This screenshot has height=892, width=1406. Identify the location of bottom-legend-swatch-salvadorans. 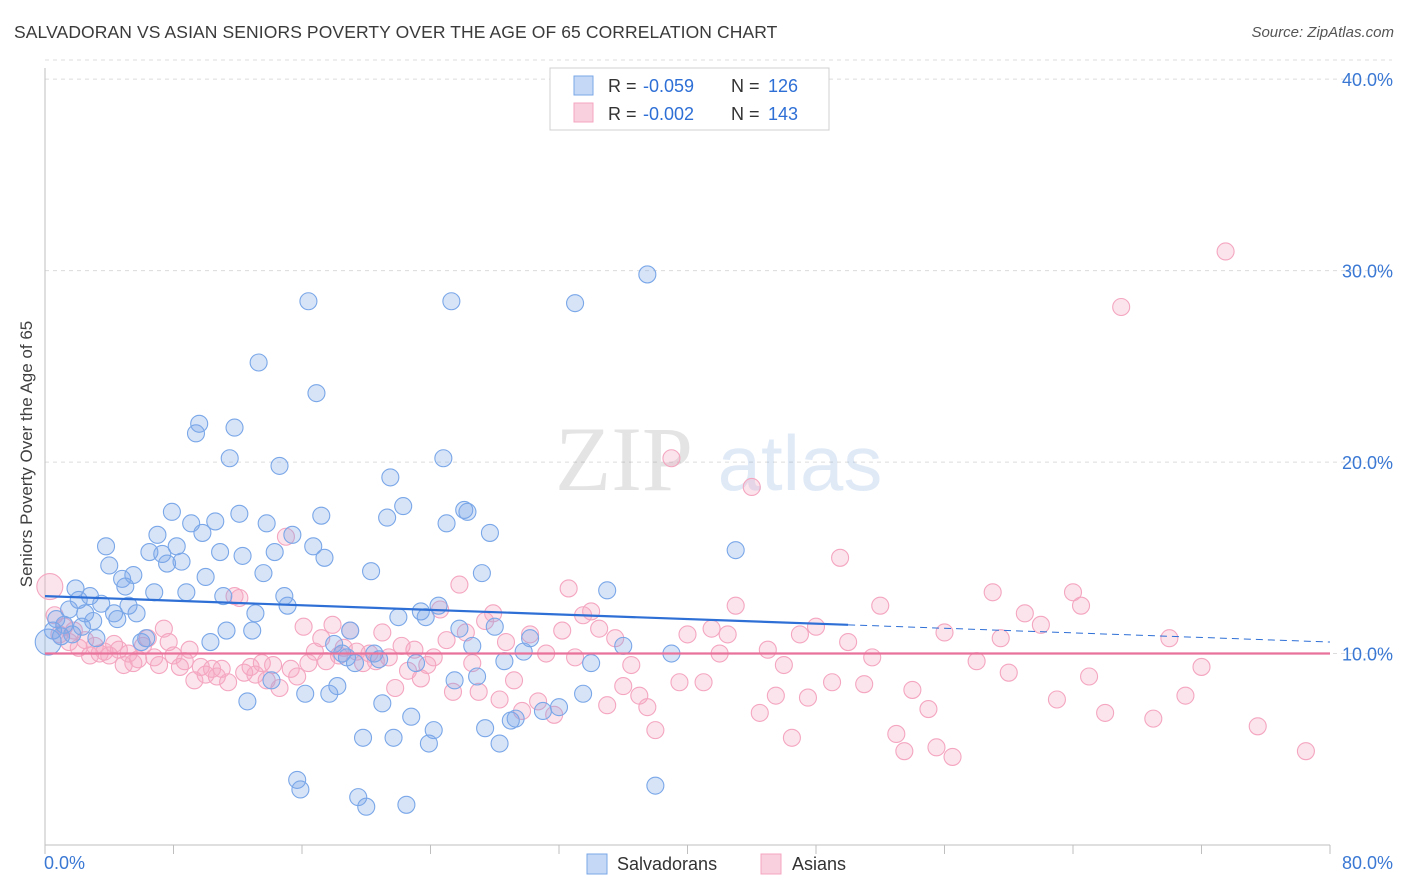
(597, 864).